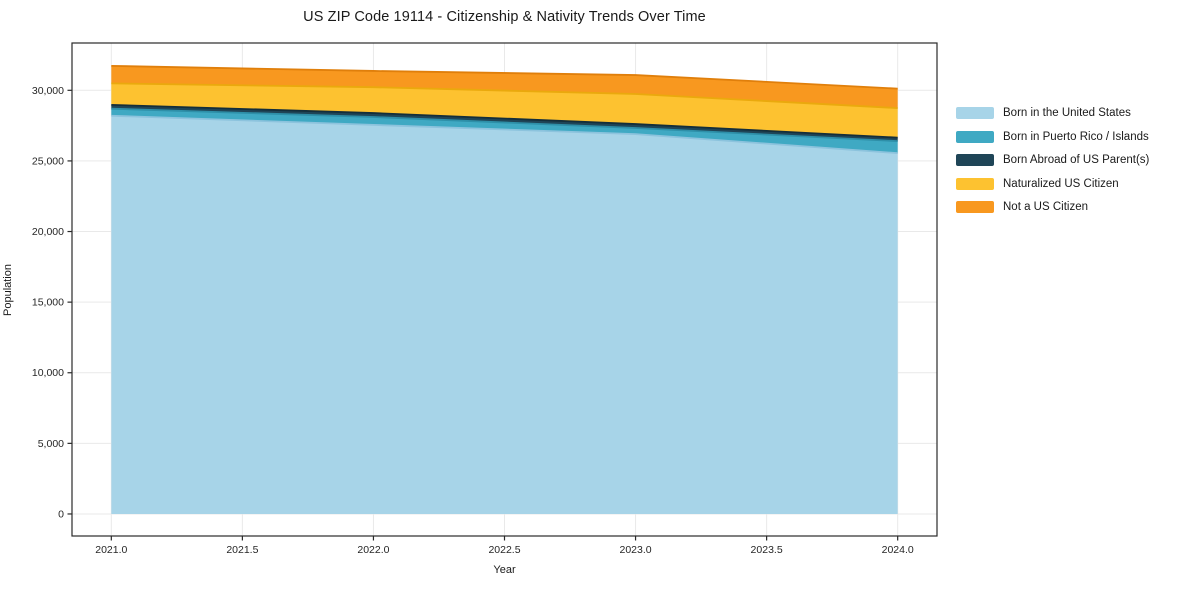 The width and height of the screenshot is (1189, 590). Describe the element at coordinates (48, 161) in the screenshot. I see `y-tick-label: 25,000` at that location.